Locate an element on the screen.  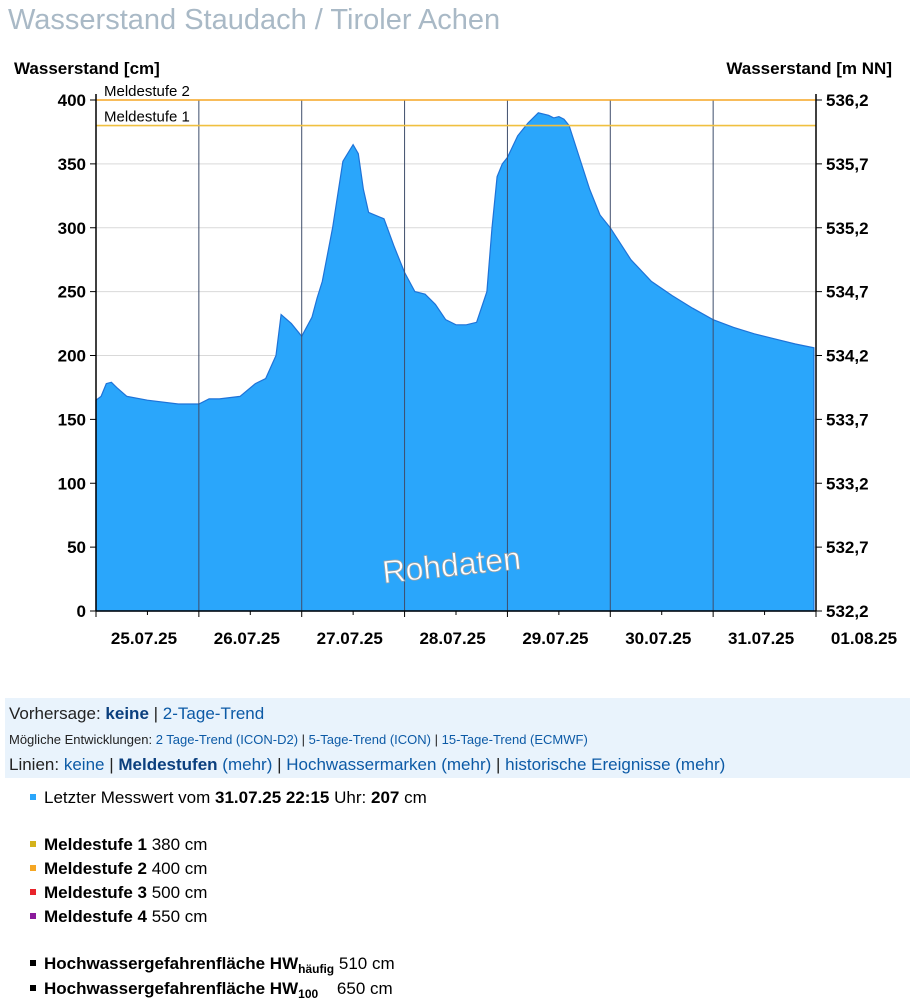
historic-more-link: (mehr) is located at coordinates (700, 764).